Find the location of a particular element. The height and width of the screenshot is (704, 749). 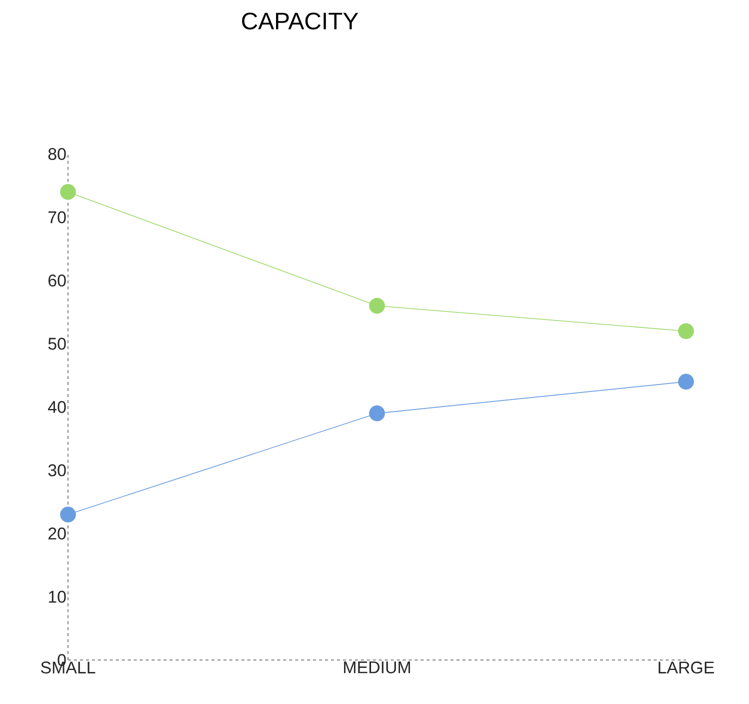

y-tick-label: 30 is located at coordinates (57, 470).